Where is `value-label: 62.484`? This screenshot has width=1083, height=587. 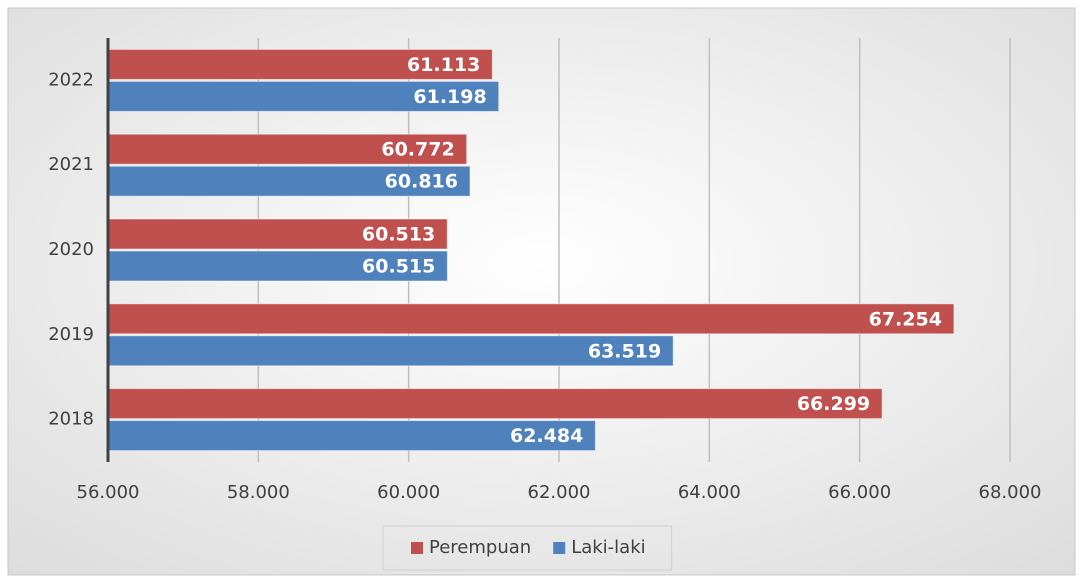
value-label: 62.484 is located at coordinates (546, 436).